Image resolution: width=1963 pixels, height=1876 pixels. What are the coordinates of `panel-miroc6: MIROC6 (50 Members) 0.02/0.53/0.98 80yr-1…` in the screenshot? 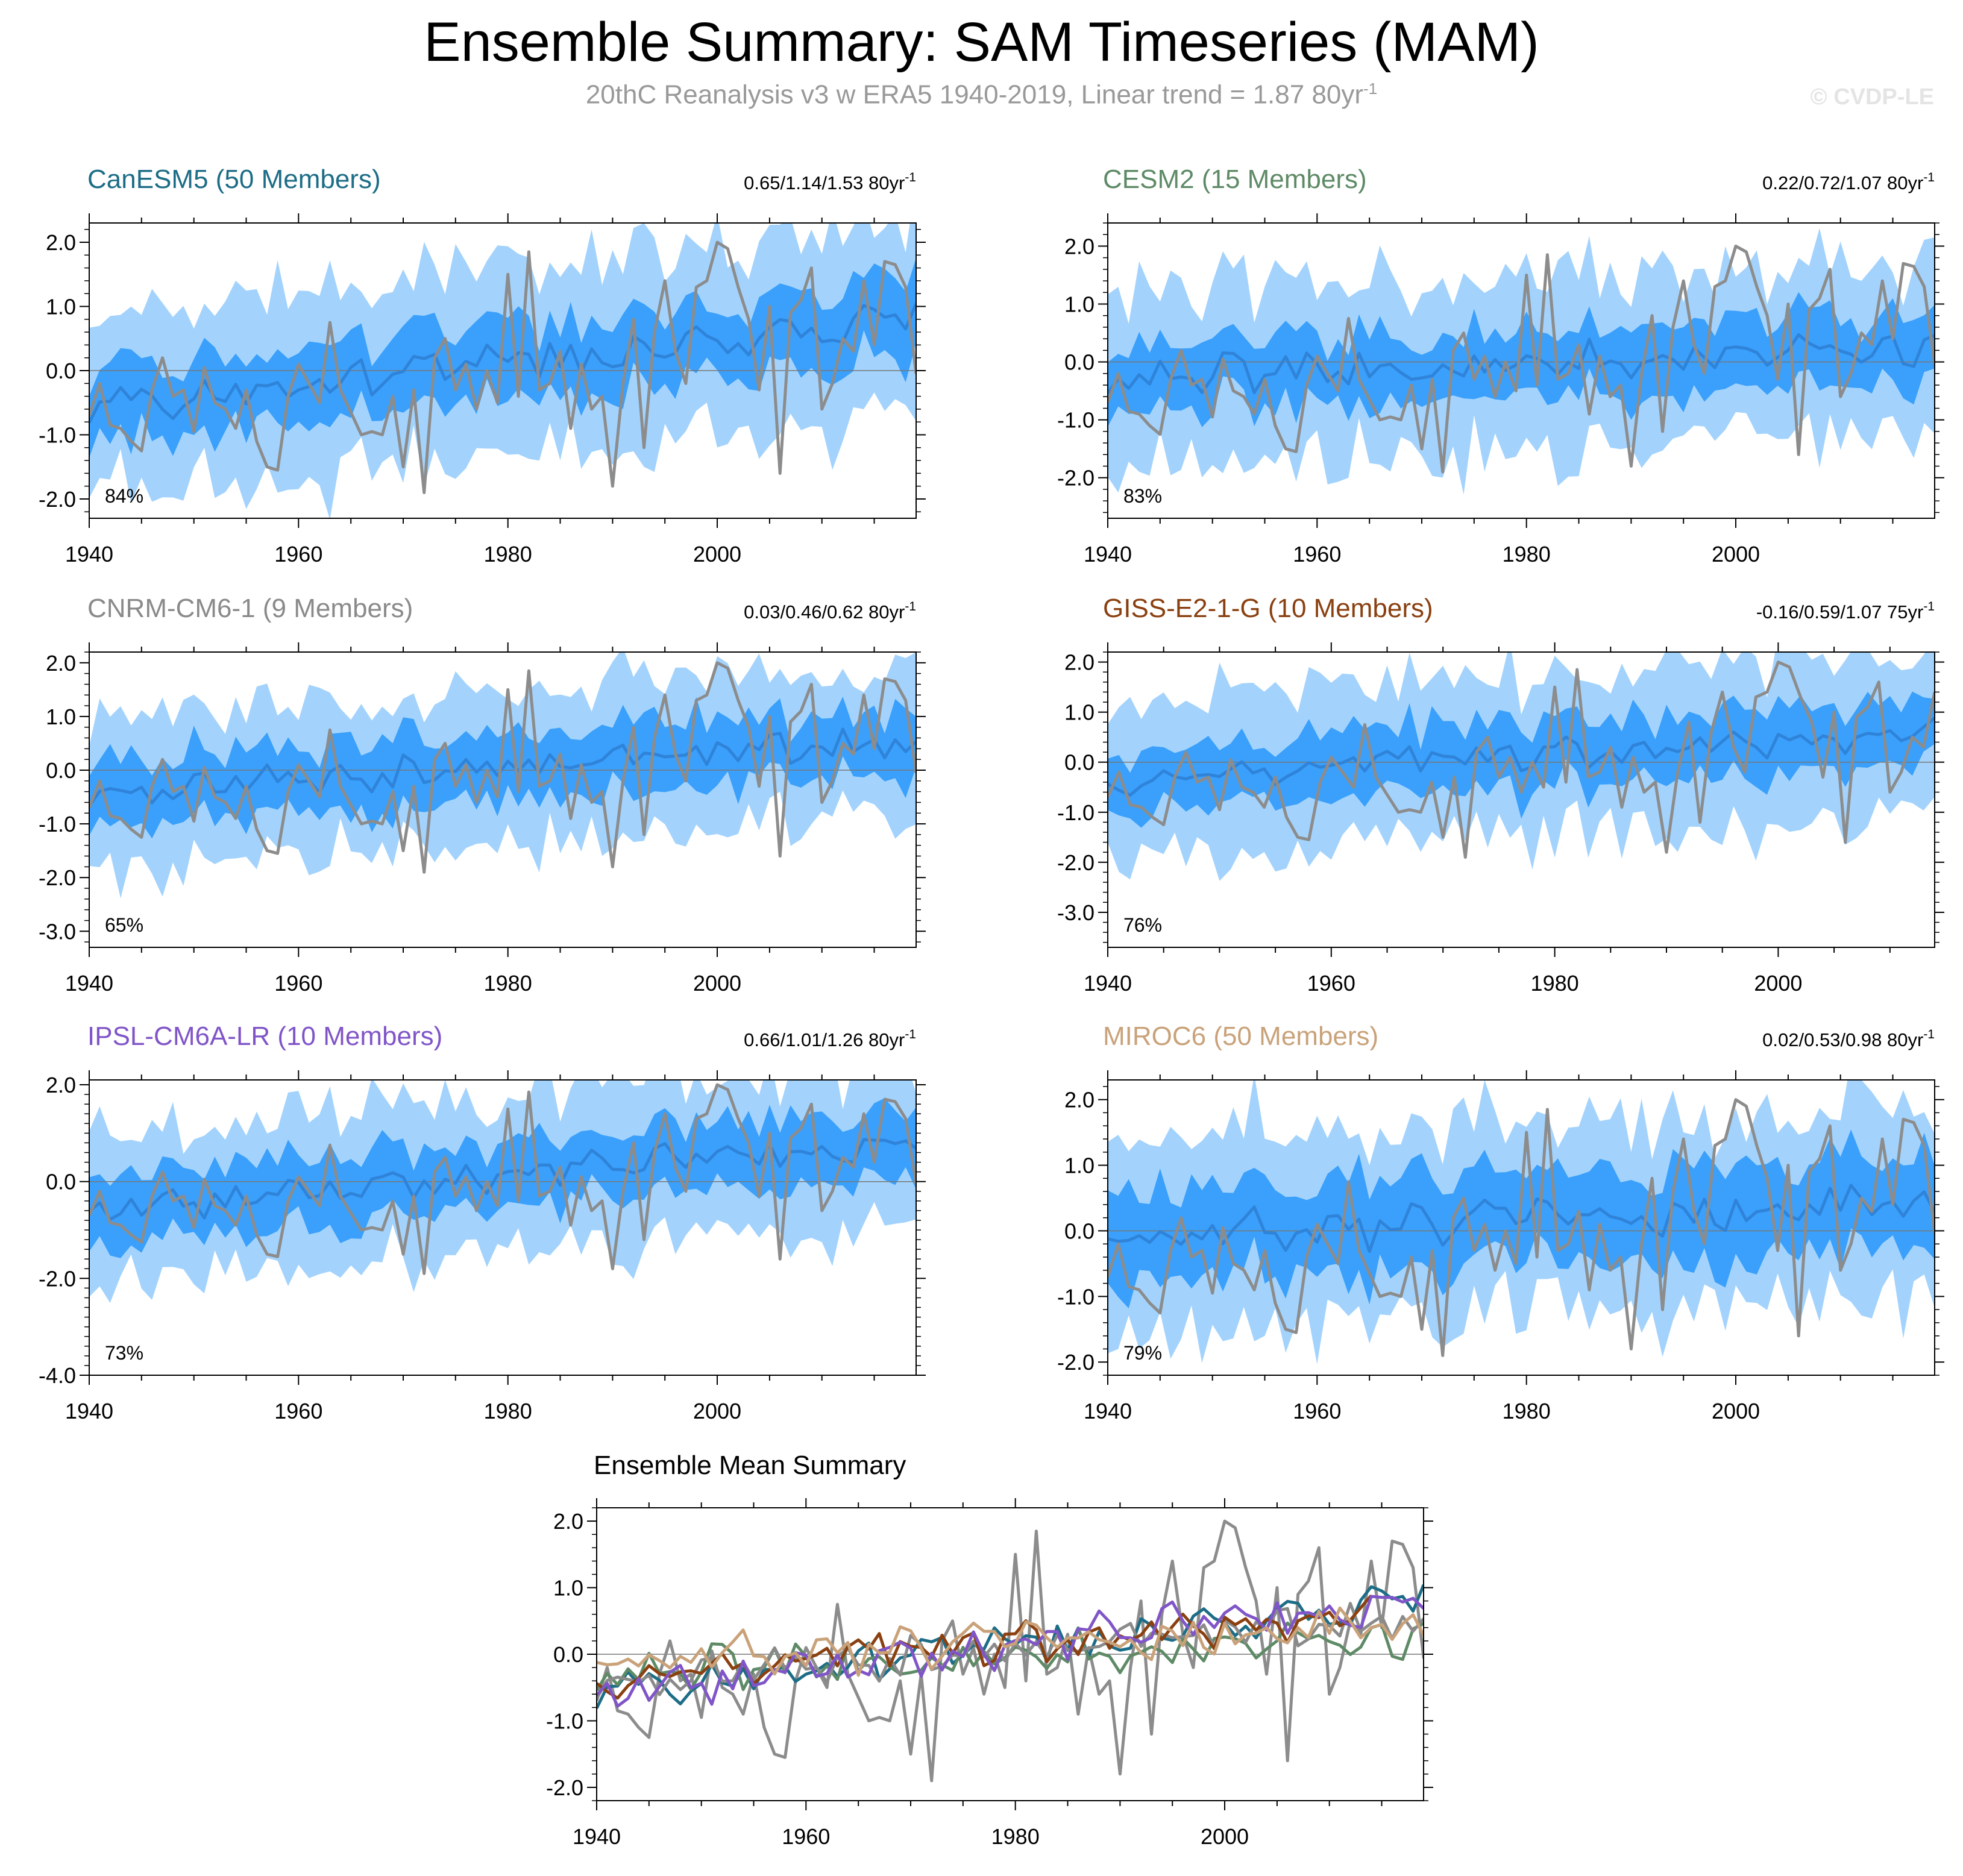 It's located at (1500, 1222).